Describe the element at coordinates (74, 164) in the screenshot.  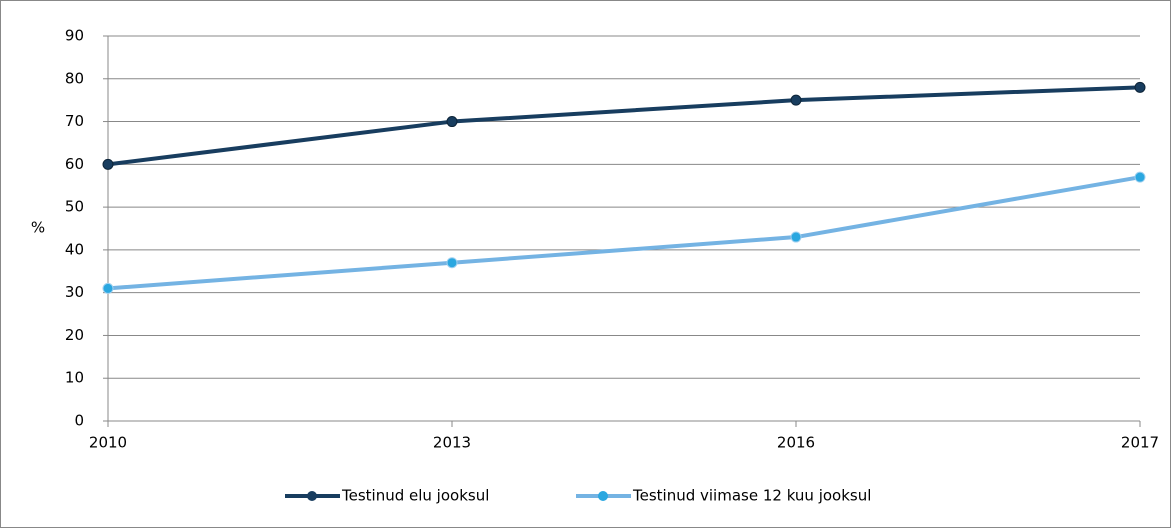
I see `y-tick-label: 60` at that location.